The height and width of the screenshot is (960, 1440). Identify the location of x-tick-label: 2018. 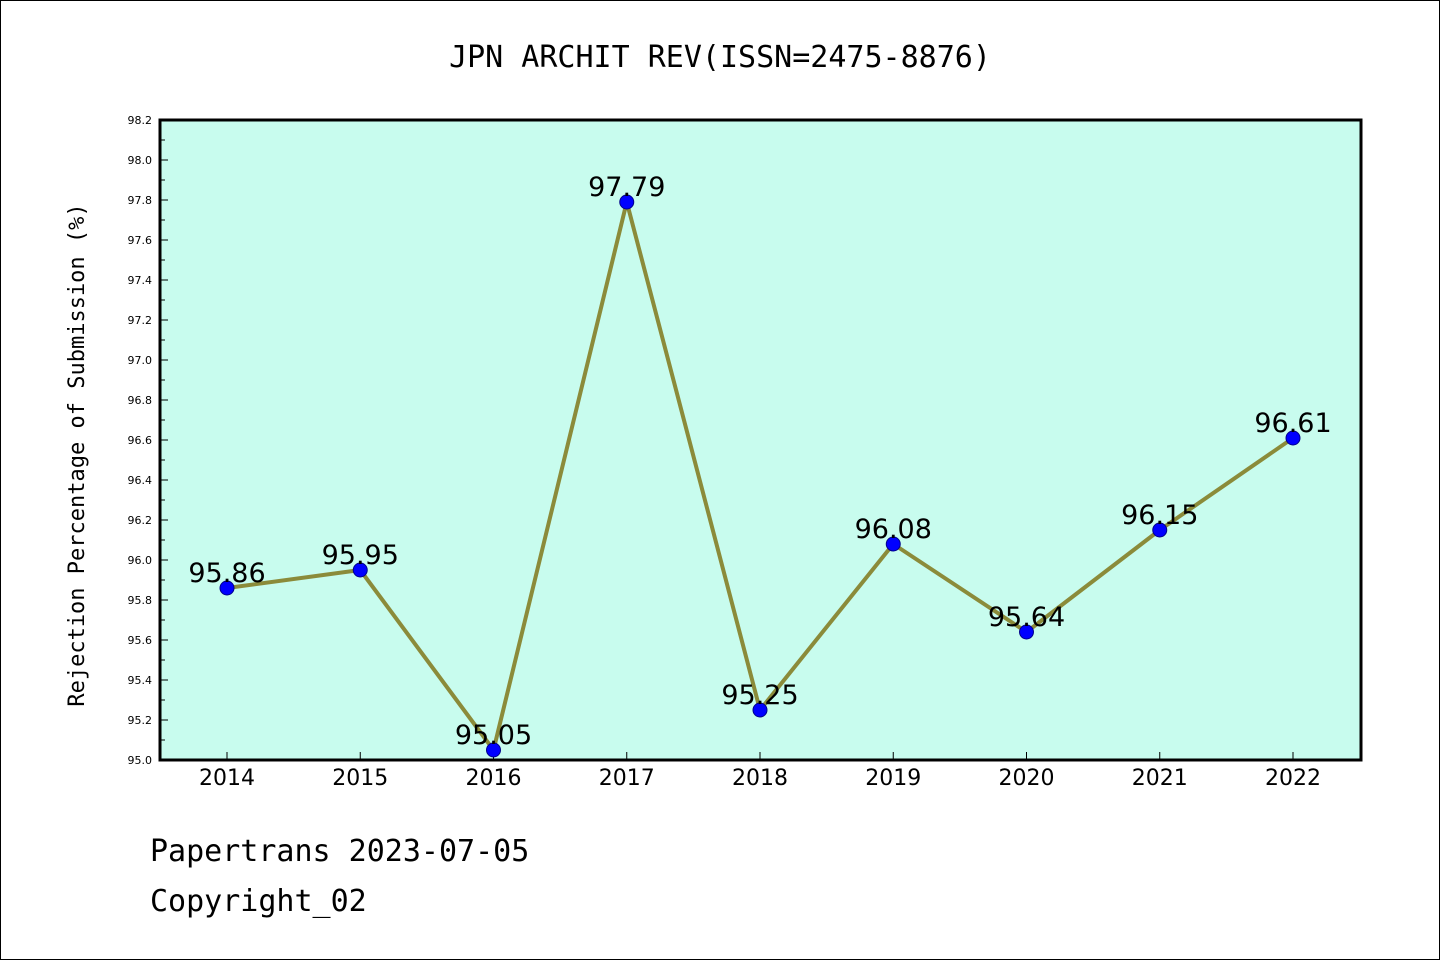
(760, 778).